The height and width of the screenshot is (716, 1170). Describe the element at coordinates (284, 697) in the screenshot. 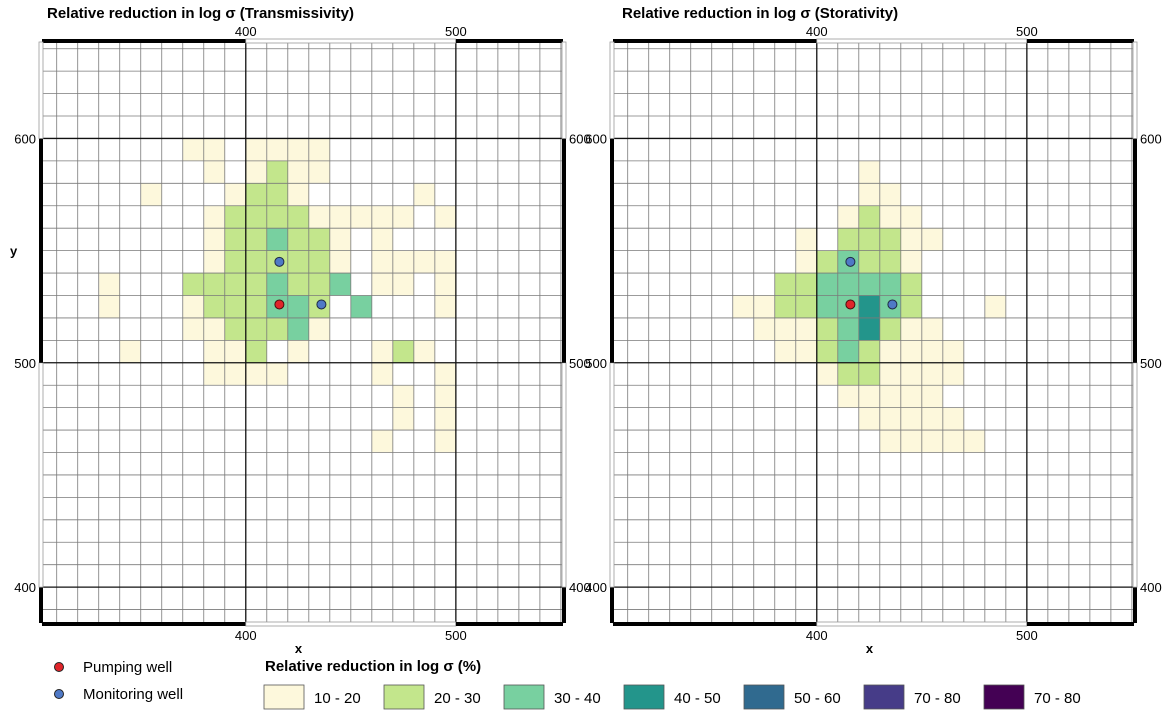

I see `legend-swatch` at that location.